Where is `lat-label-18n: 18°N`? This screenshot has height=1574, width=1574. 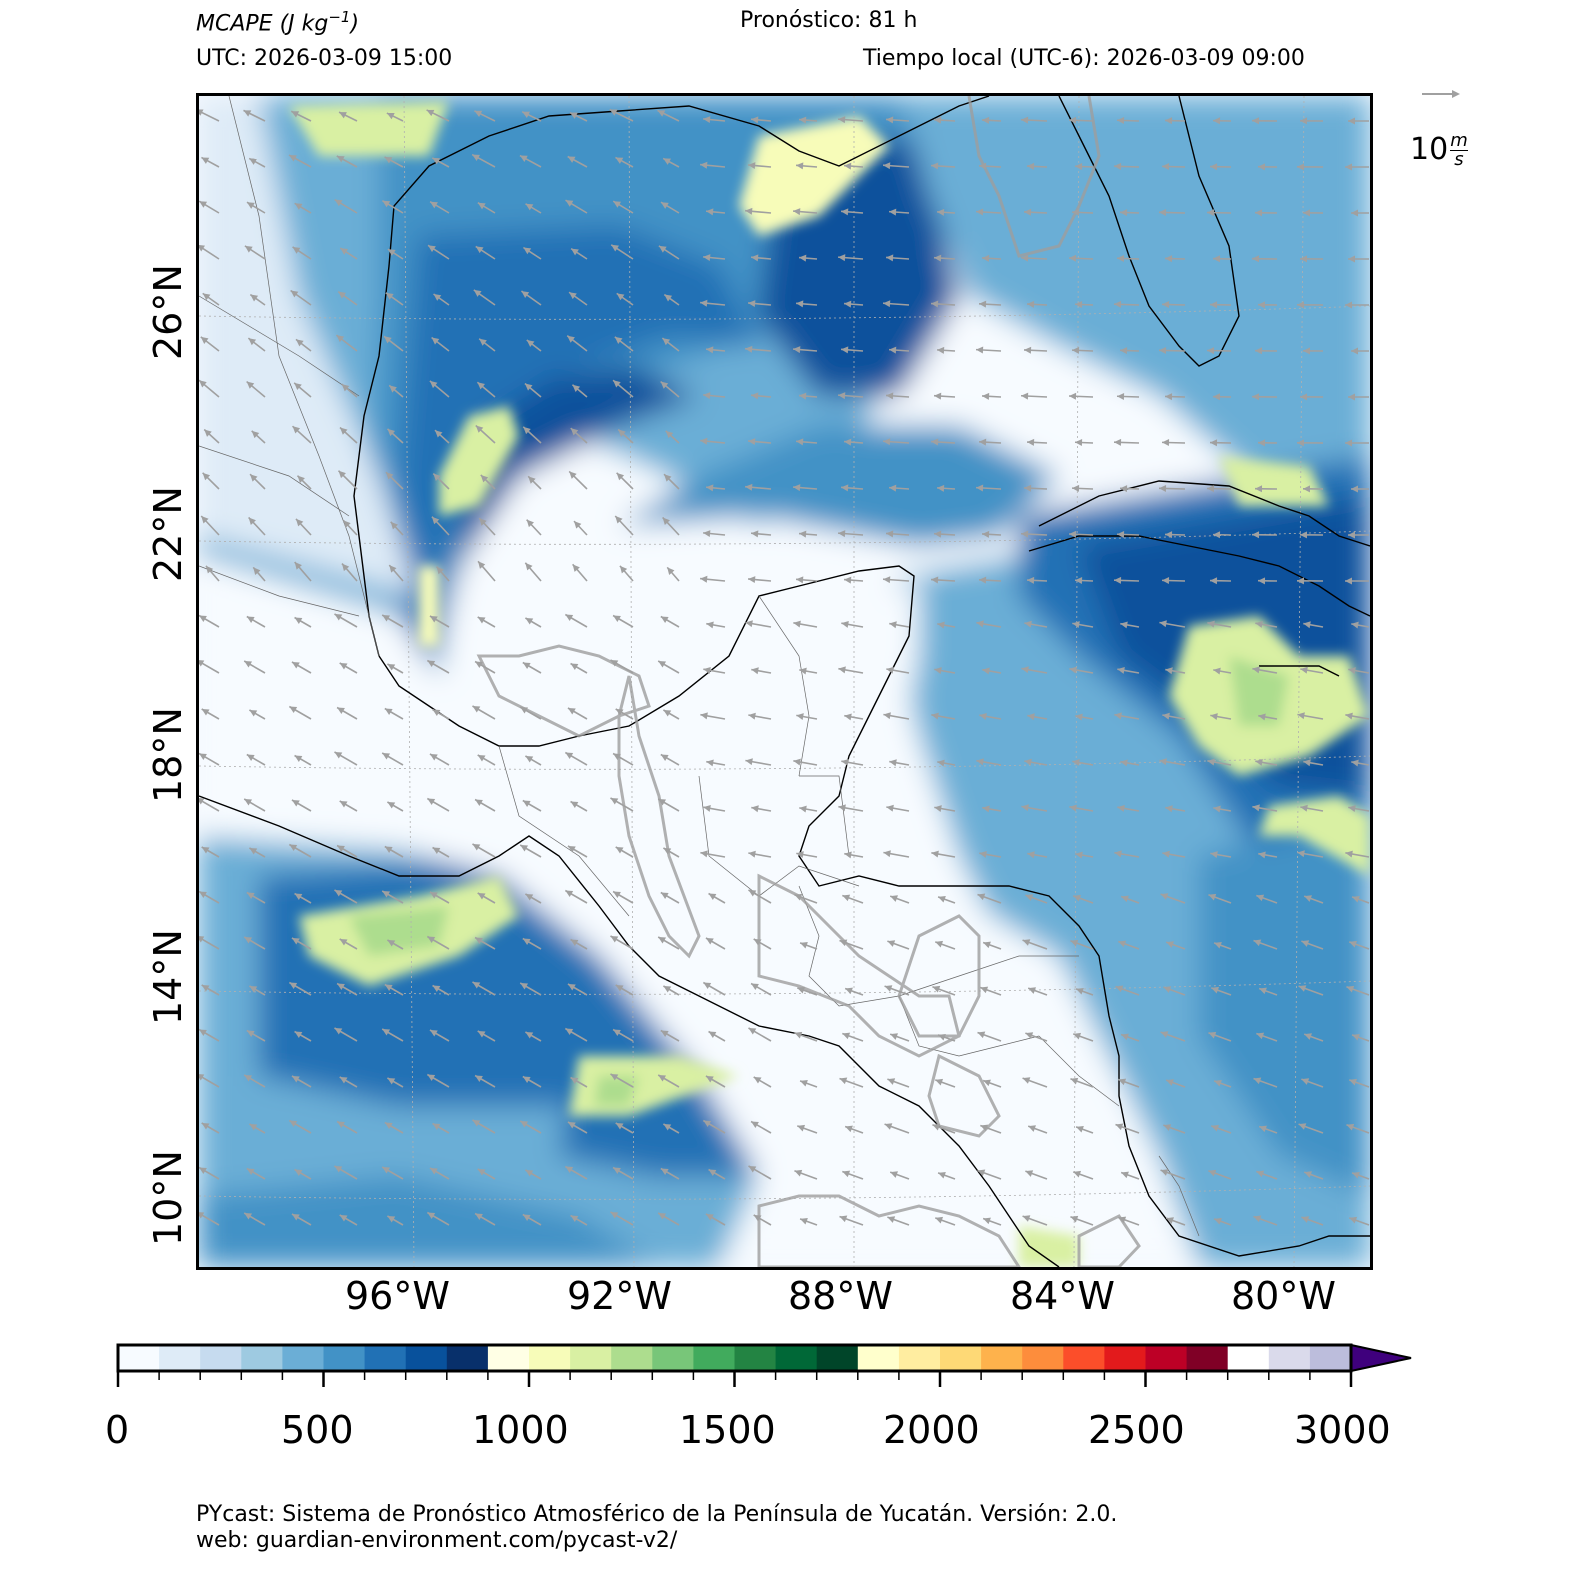
lat-label-18n: 18°N is located at coordinates (168, 755).